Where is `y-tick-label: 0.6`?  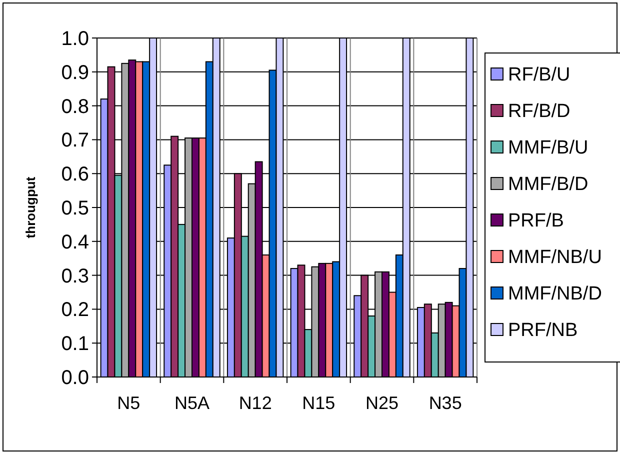 y-tick-label: 0.6 is located at coordinates (75, 175).